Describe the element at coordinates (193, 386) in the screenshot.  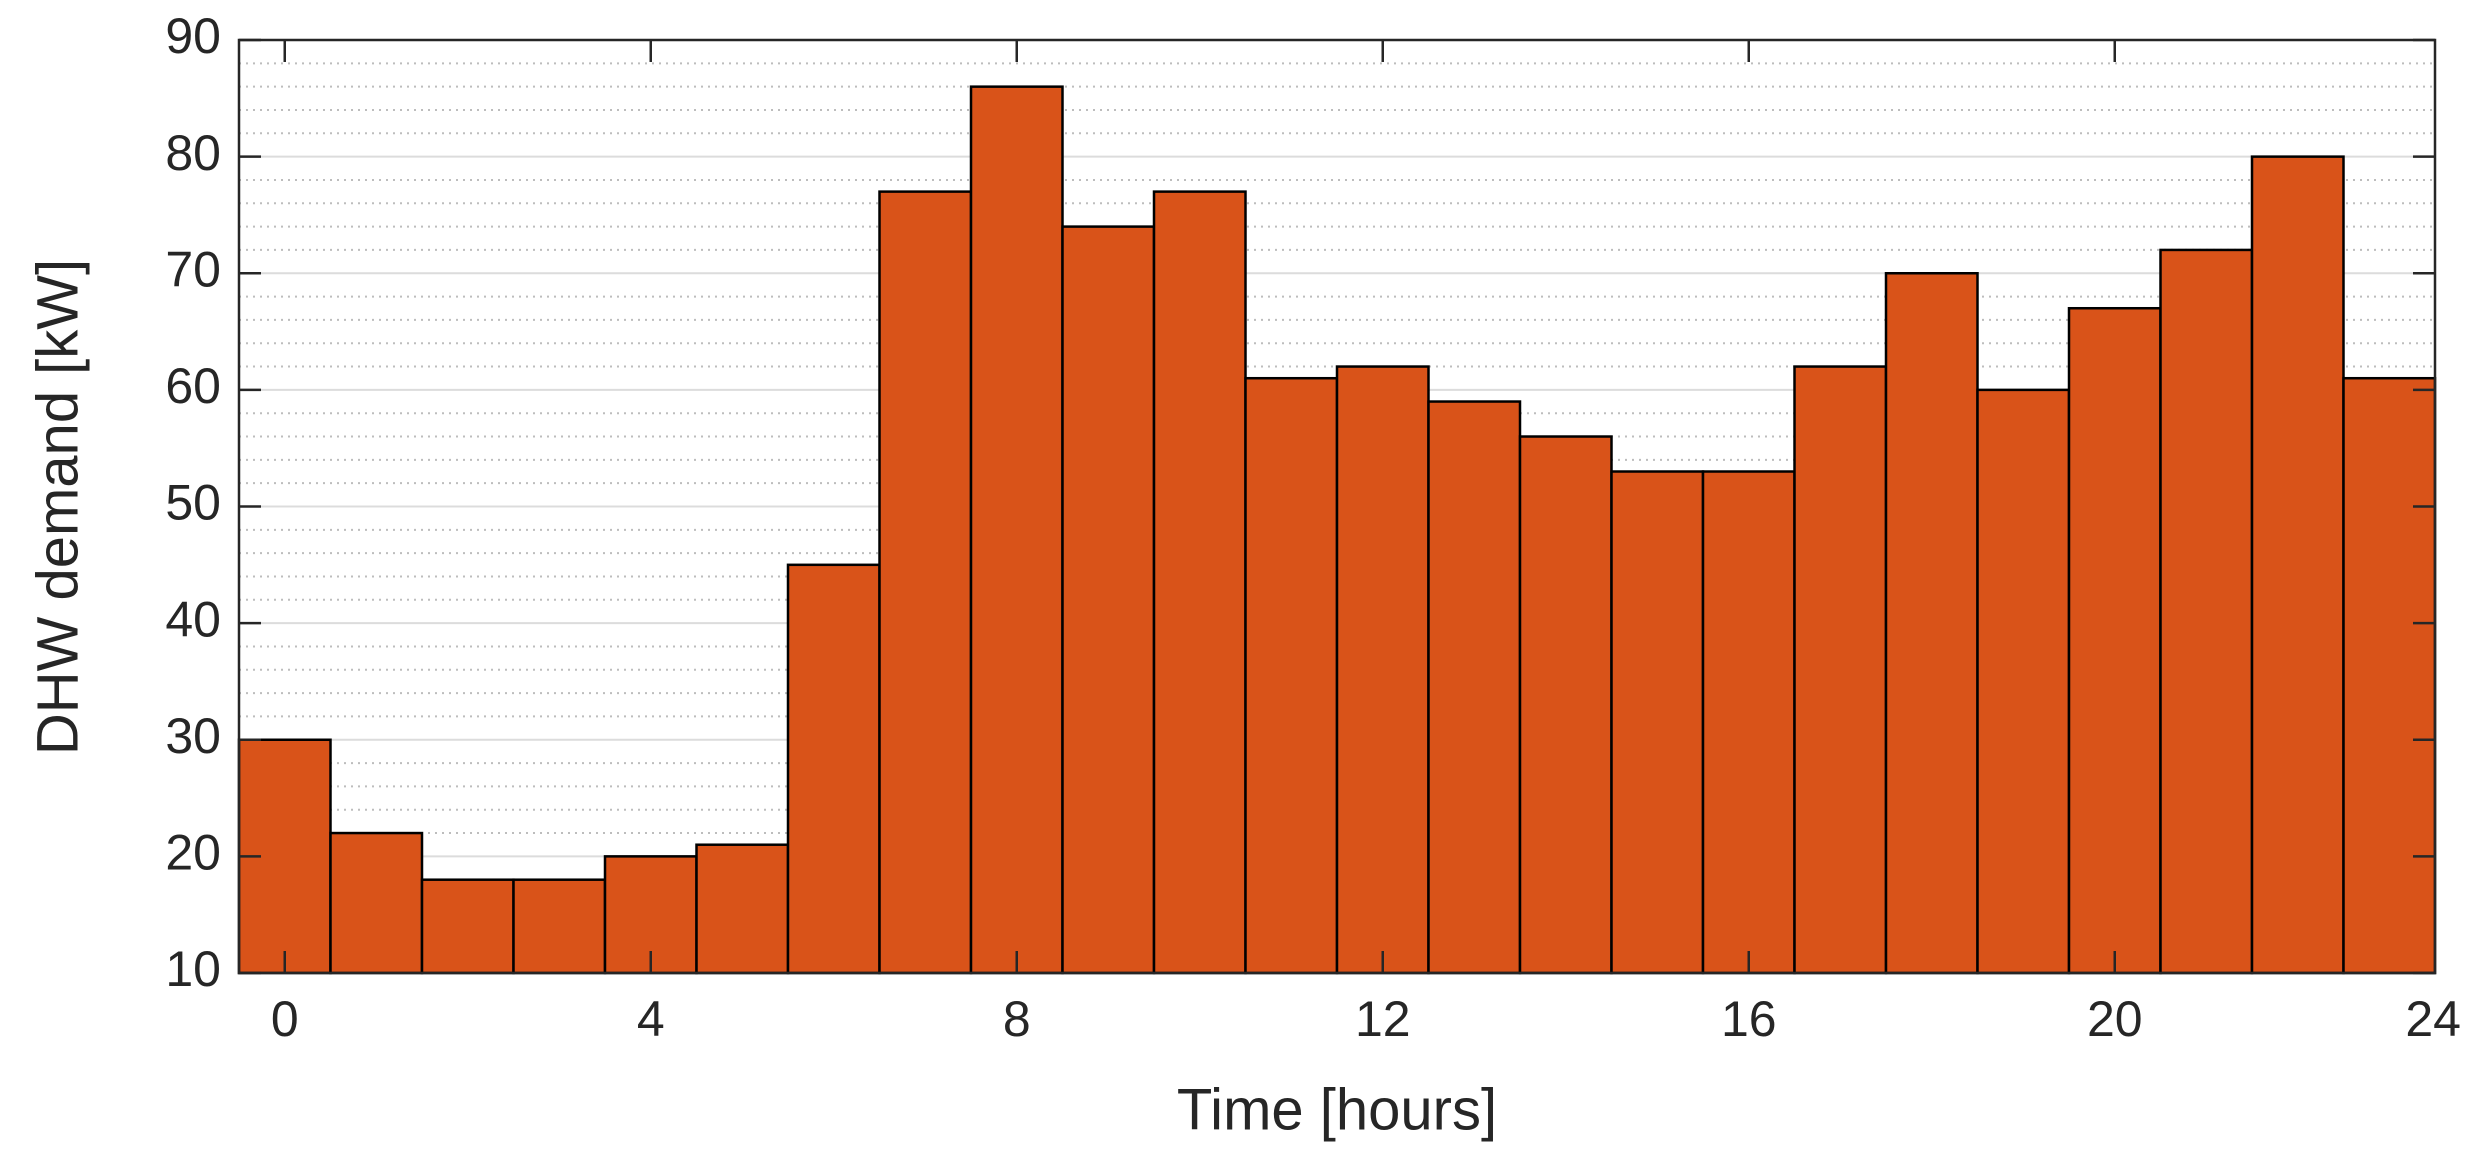
I see `y-tick-label: 60` at that location.